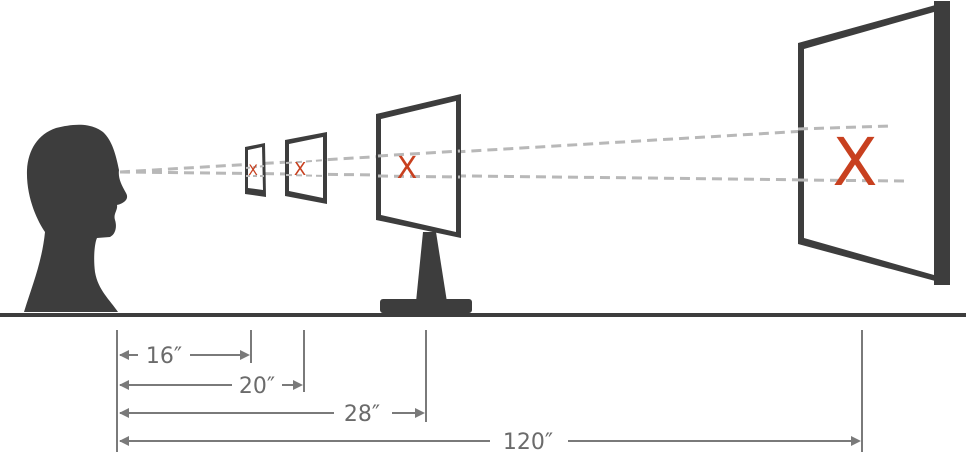 The image size is (966, 463). I want to click on distance-label-28: 28″, so click(362, 414).